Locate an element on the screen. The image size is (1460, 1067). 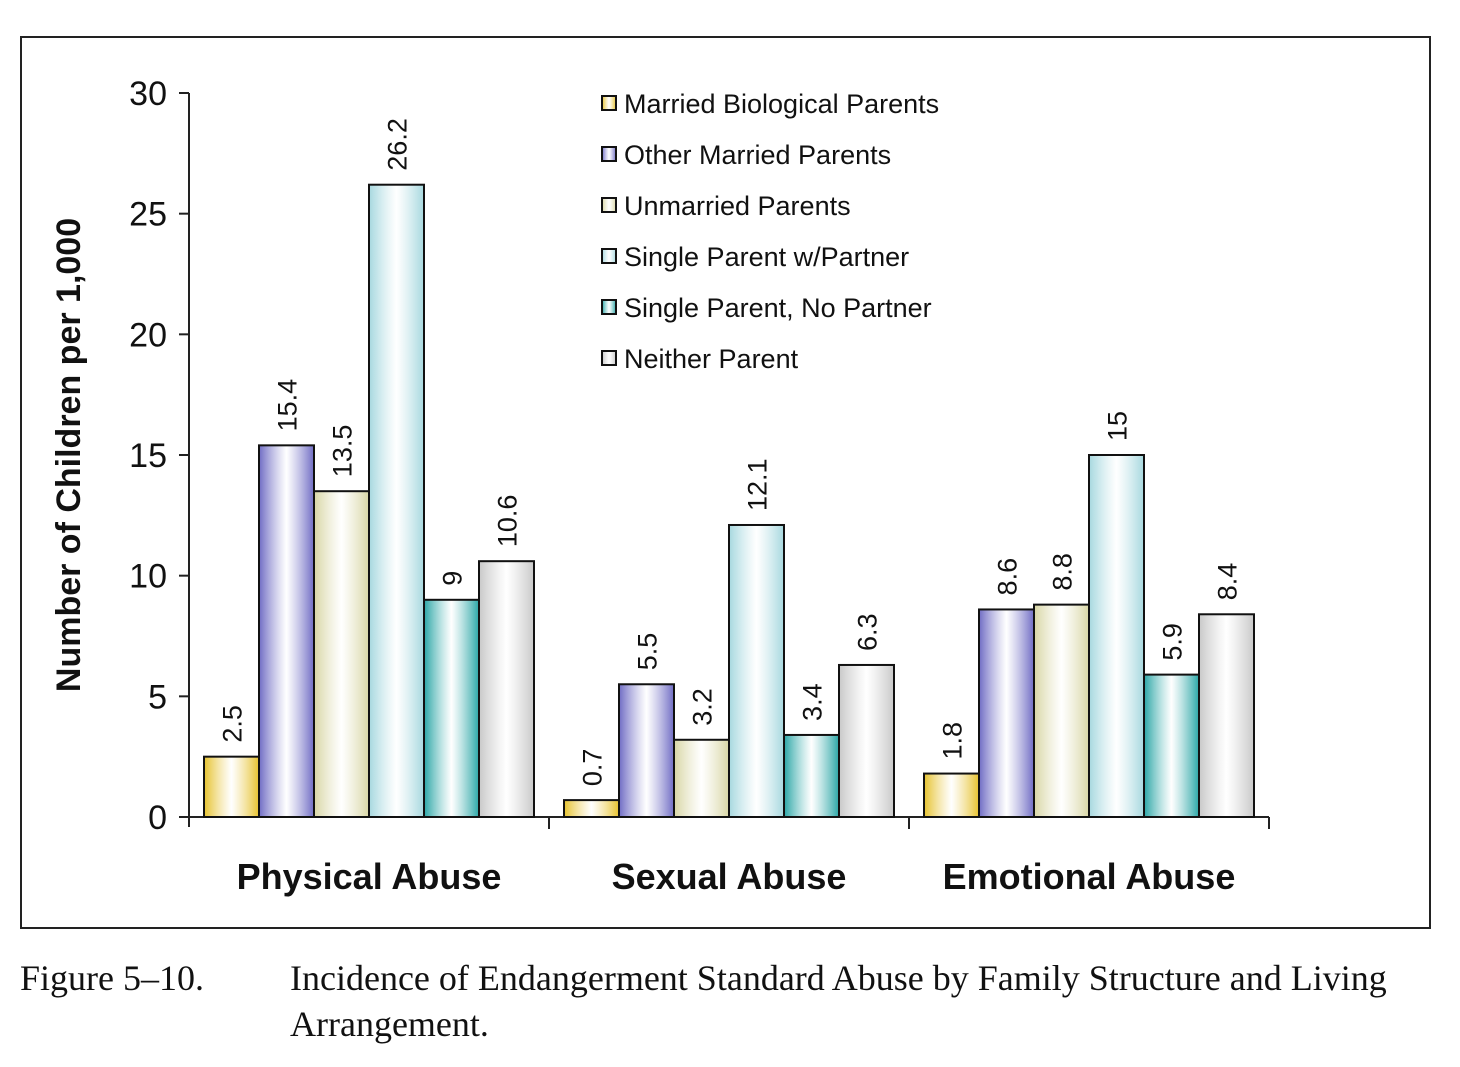
legend-entry: Married Biological Parents is located at coordinates (781, 104).